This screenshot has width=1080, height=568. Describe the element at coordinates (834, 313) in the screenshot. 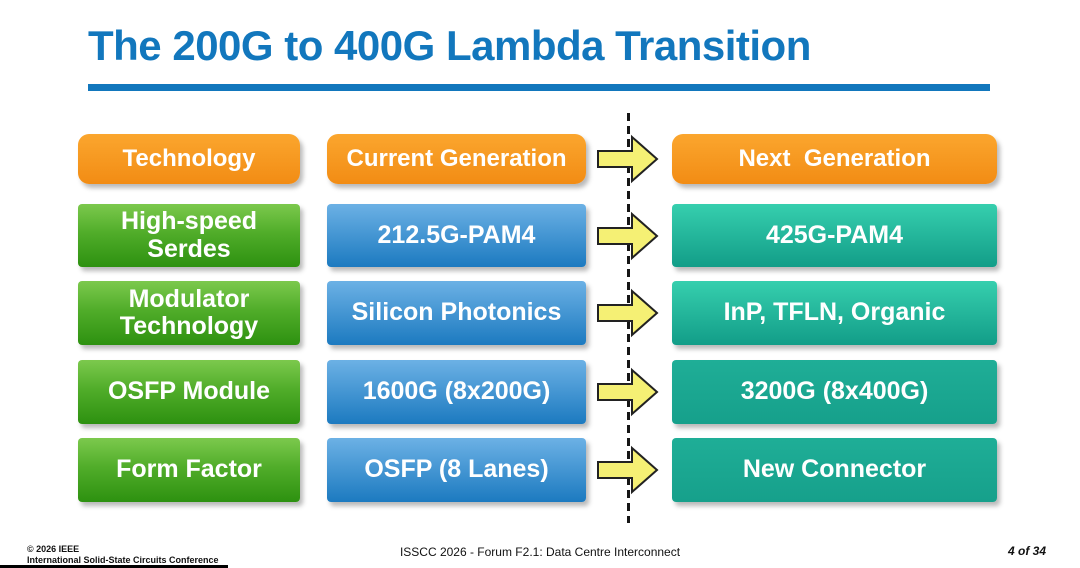

I see `next-cell-modulator: InP, TFLN, Organic` at that location.